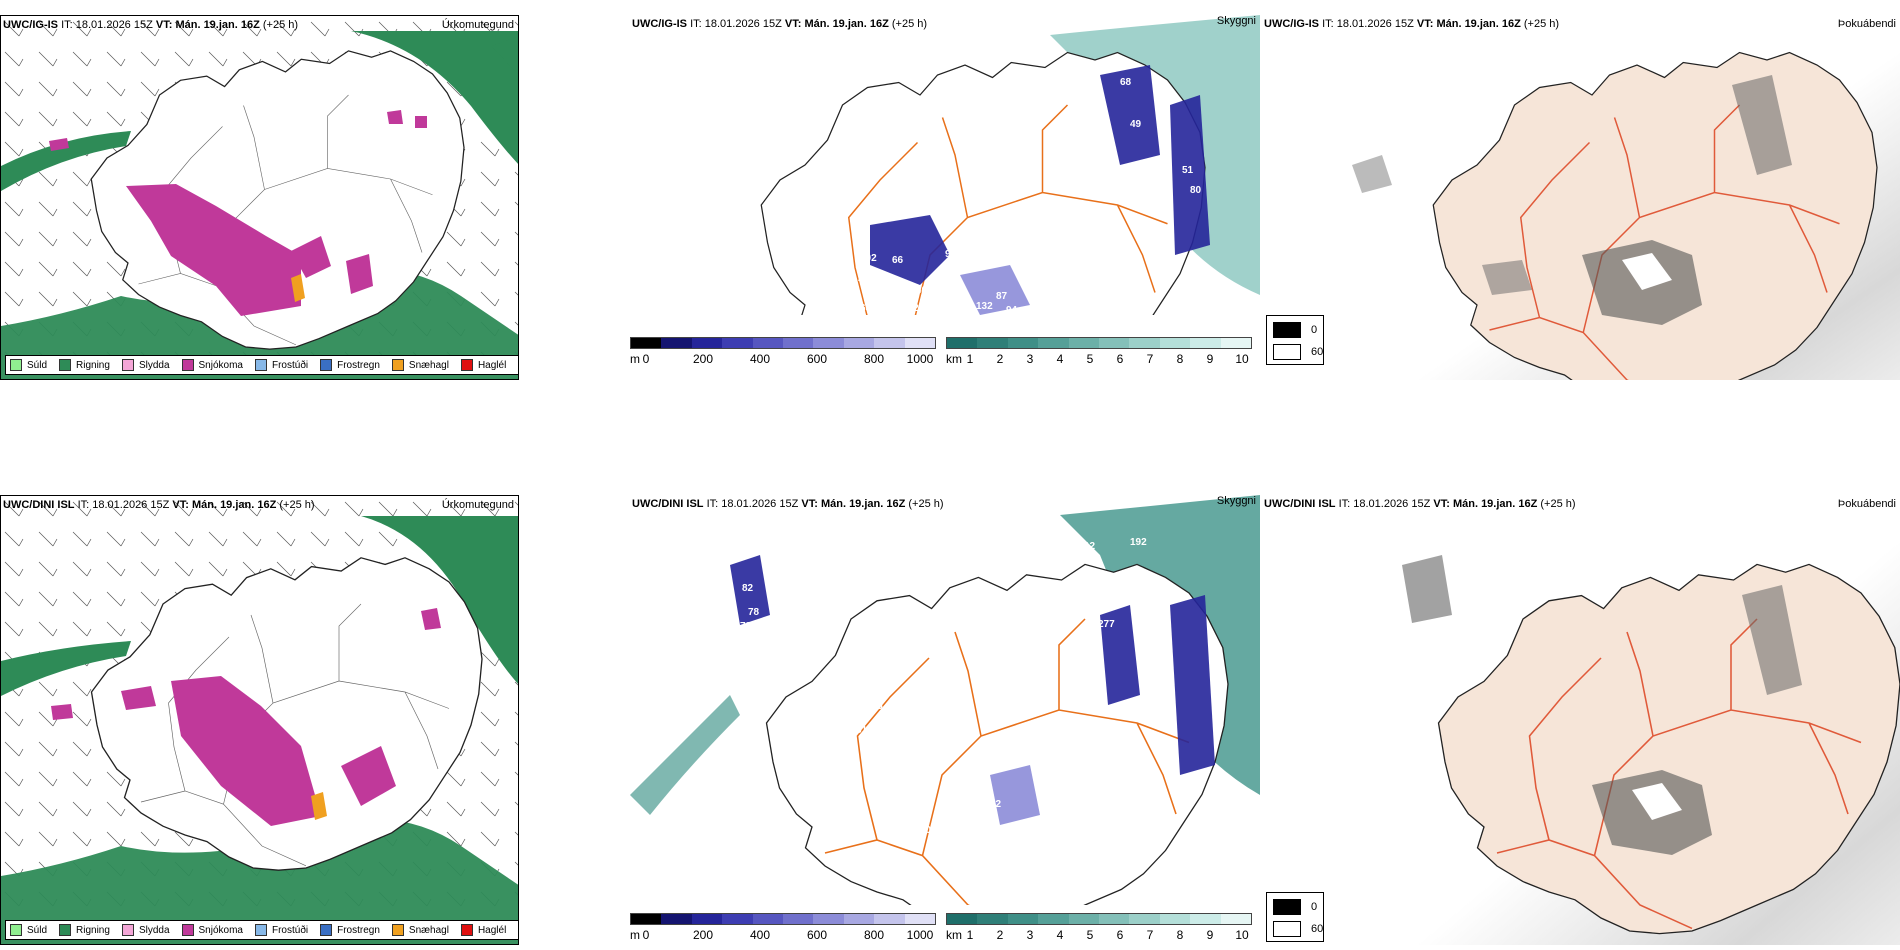 This screenshot has width=1900, height=950. Describe the element at coordinates (281, 930) in the screenshot. I see `legend-item: Frostúði` at that location.